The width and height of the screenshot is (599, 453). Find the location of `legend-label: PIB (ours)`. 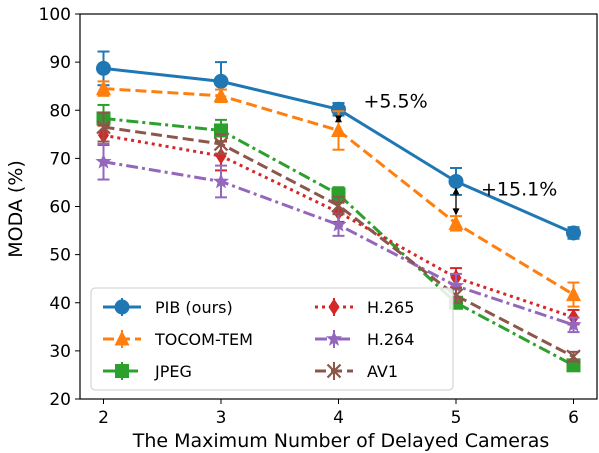

legend-label: PIB (ours) is located at coordinates (194, 307).